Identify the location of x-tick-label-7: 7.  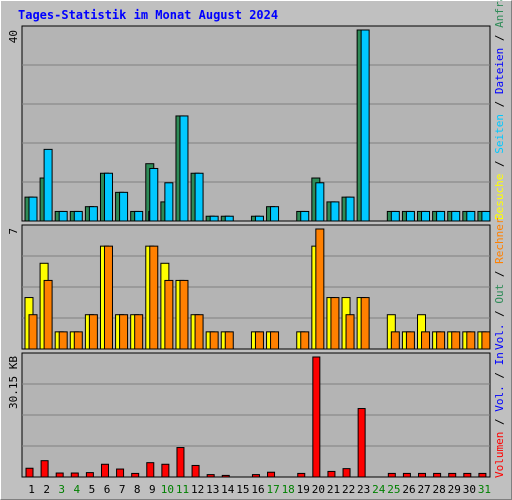
(122, 489).